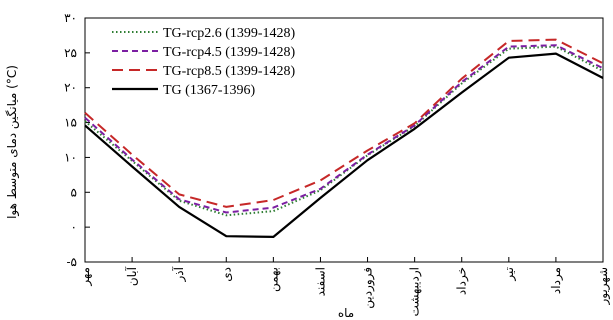  What do you see at coordinates (273, 279) in the screenshot?
I see `x-tick-label: بهمن` at bounding box center [273, 279].